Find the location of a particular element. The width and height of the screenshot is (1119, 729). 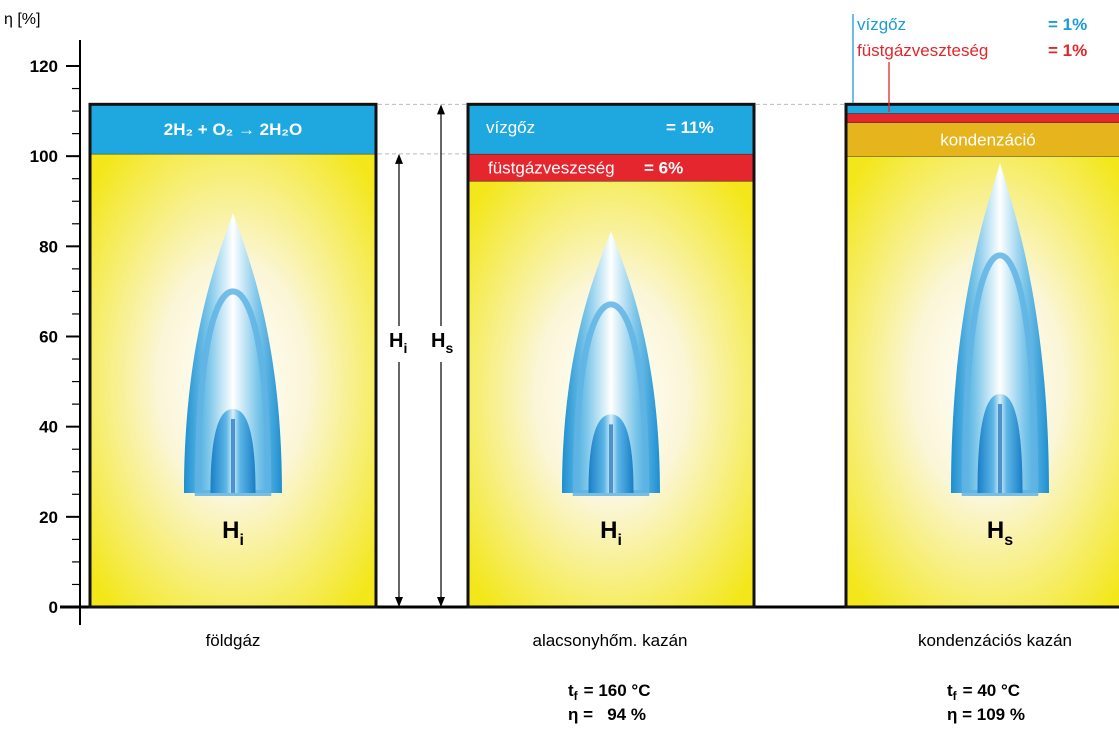

dimension-label: Hi is located at coordinates (398, 343).